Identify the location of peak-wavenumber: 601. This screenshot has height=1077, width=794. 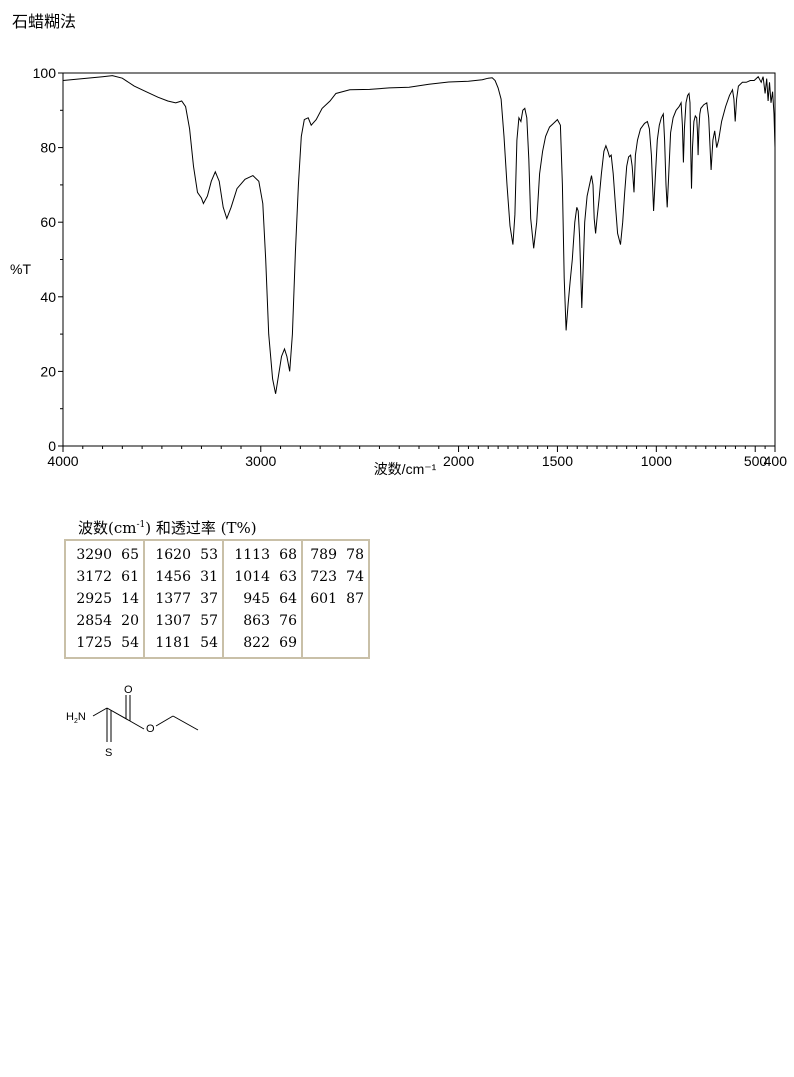
(323, 599).